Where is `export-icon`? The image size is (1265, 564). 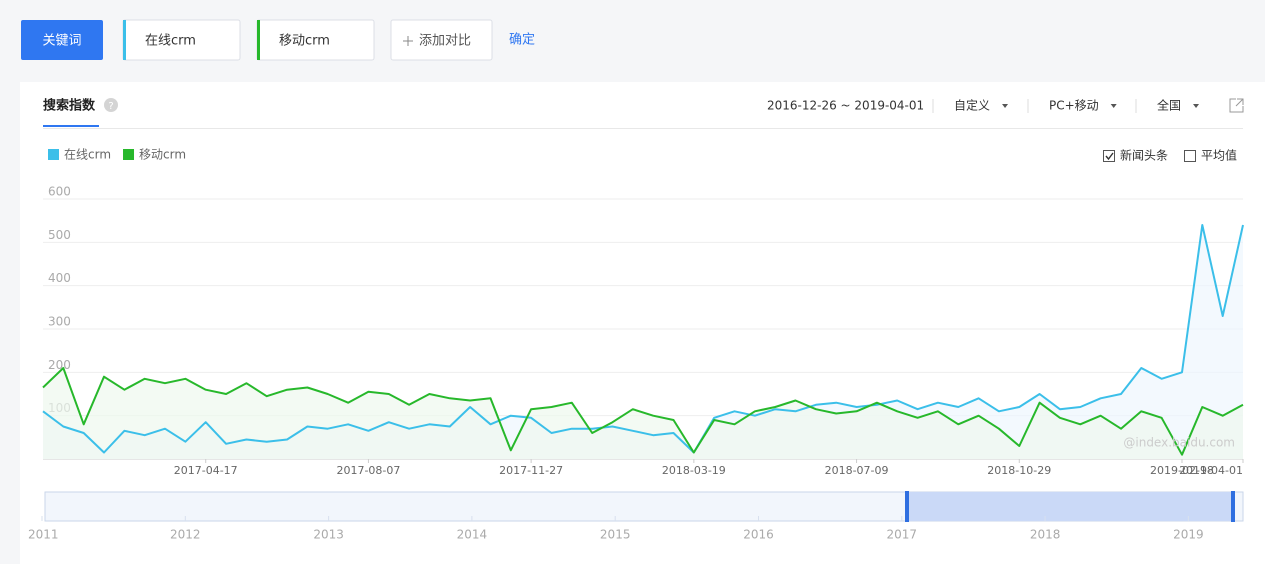
export-icon is located at coordinates (1236, 105).